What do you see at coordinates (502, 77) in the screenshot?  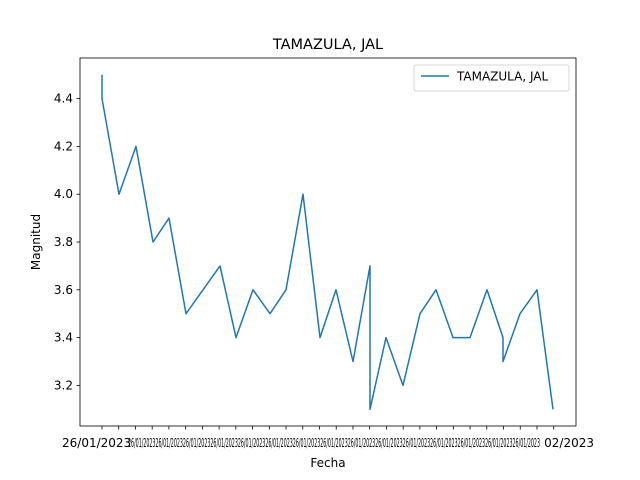 I see `legend-label: TAMAZULA, JAL` at bounding box center [502, 77].